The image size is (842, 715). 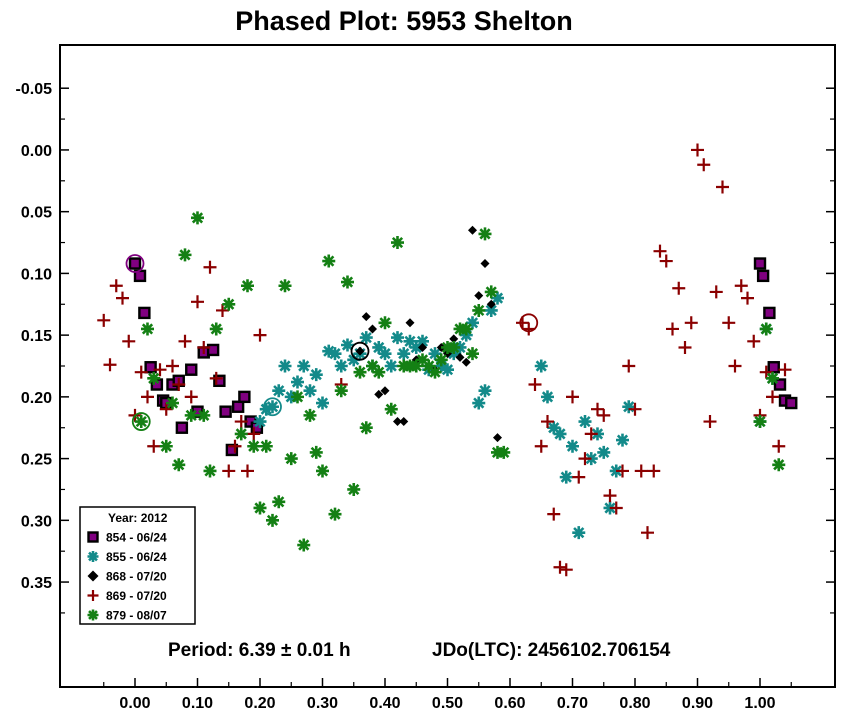 I want to click on y-tick-label: -0.05, so click(x=34, y=89).